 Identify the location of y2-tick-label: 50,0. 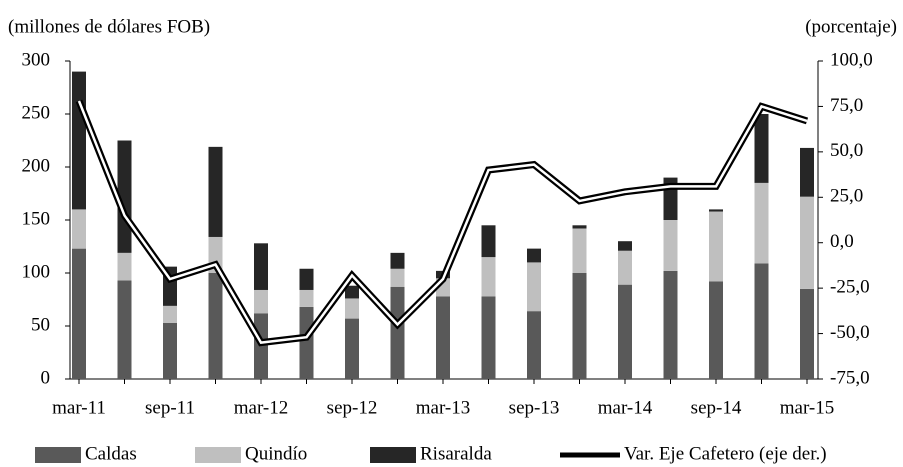
(846, 150).